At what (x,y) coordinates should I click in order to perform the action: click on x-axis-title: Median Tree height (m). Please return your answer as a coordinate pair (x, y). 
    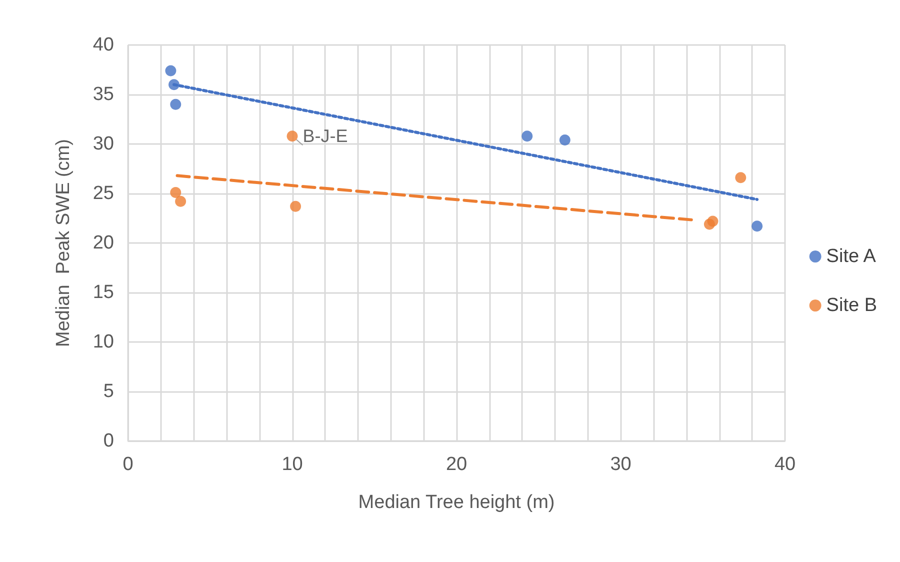
    Looking at the image, I should click on (456, 502).